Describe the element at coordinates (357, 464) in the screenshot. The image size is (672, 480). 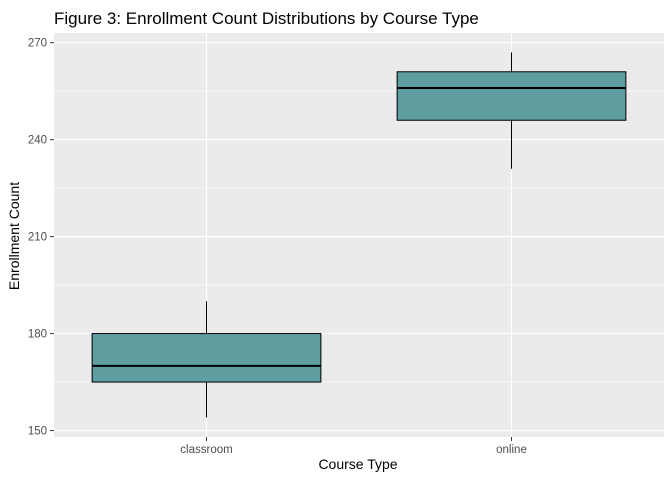
I see `x-axis-title: Course Type` at that location.